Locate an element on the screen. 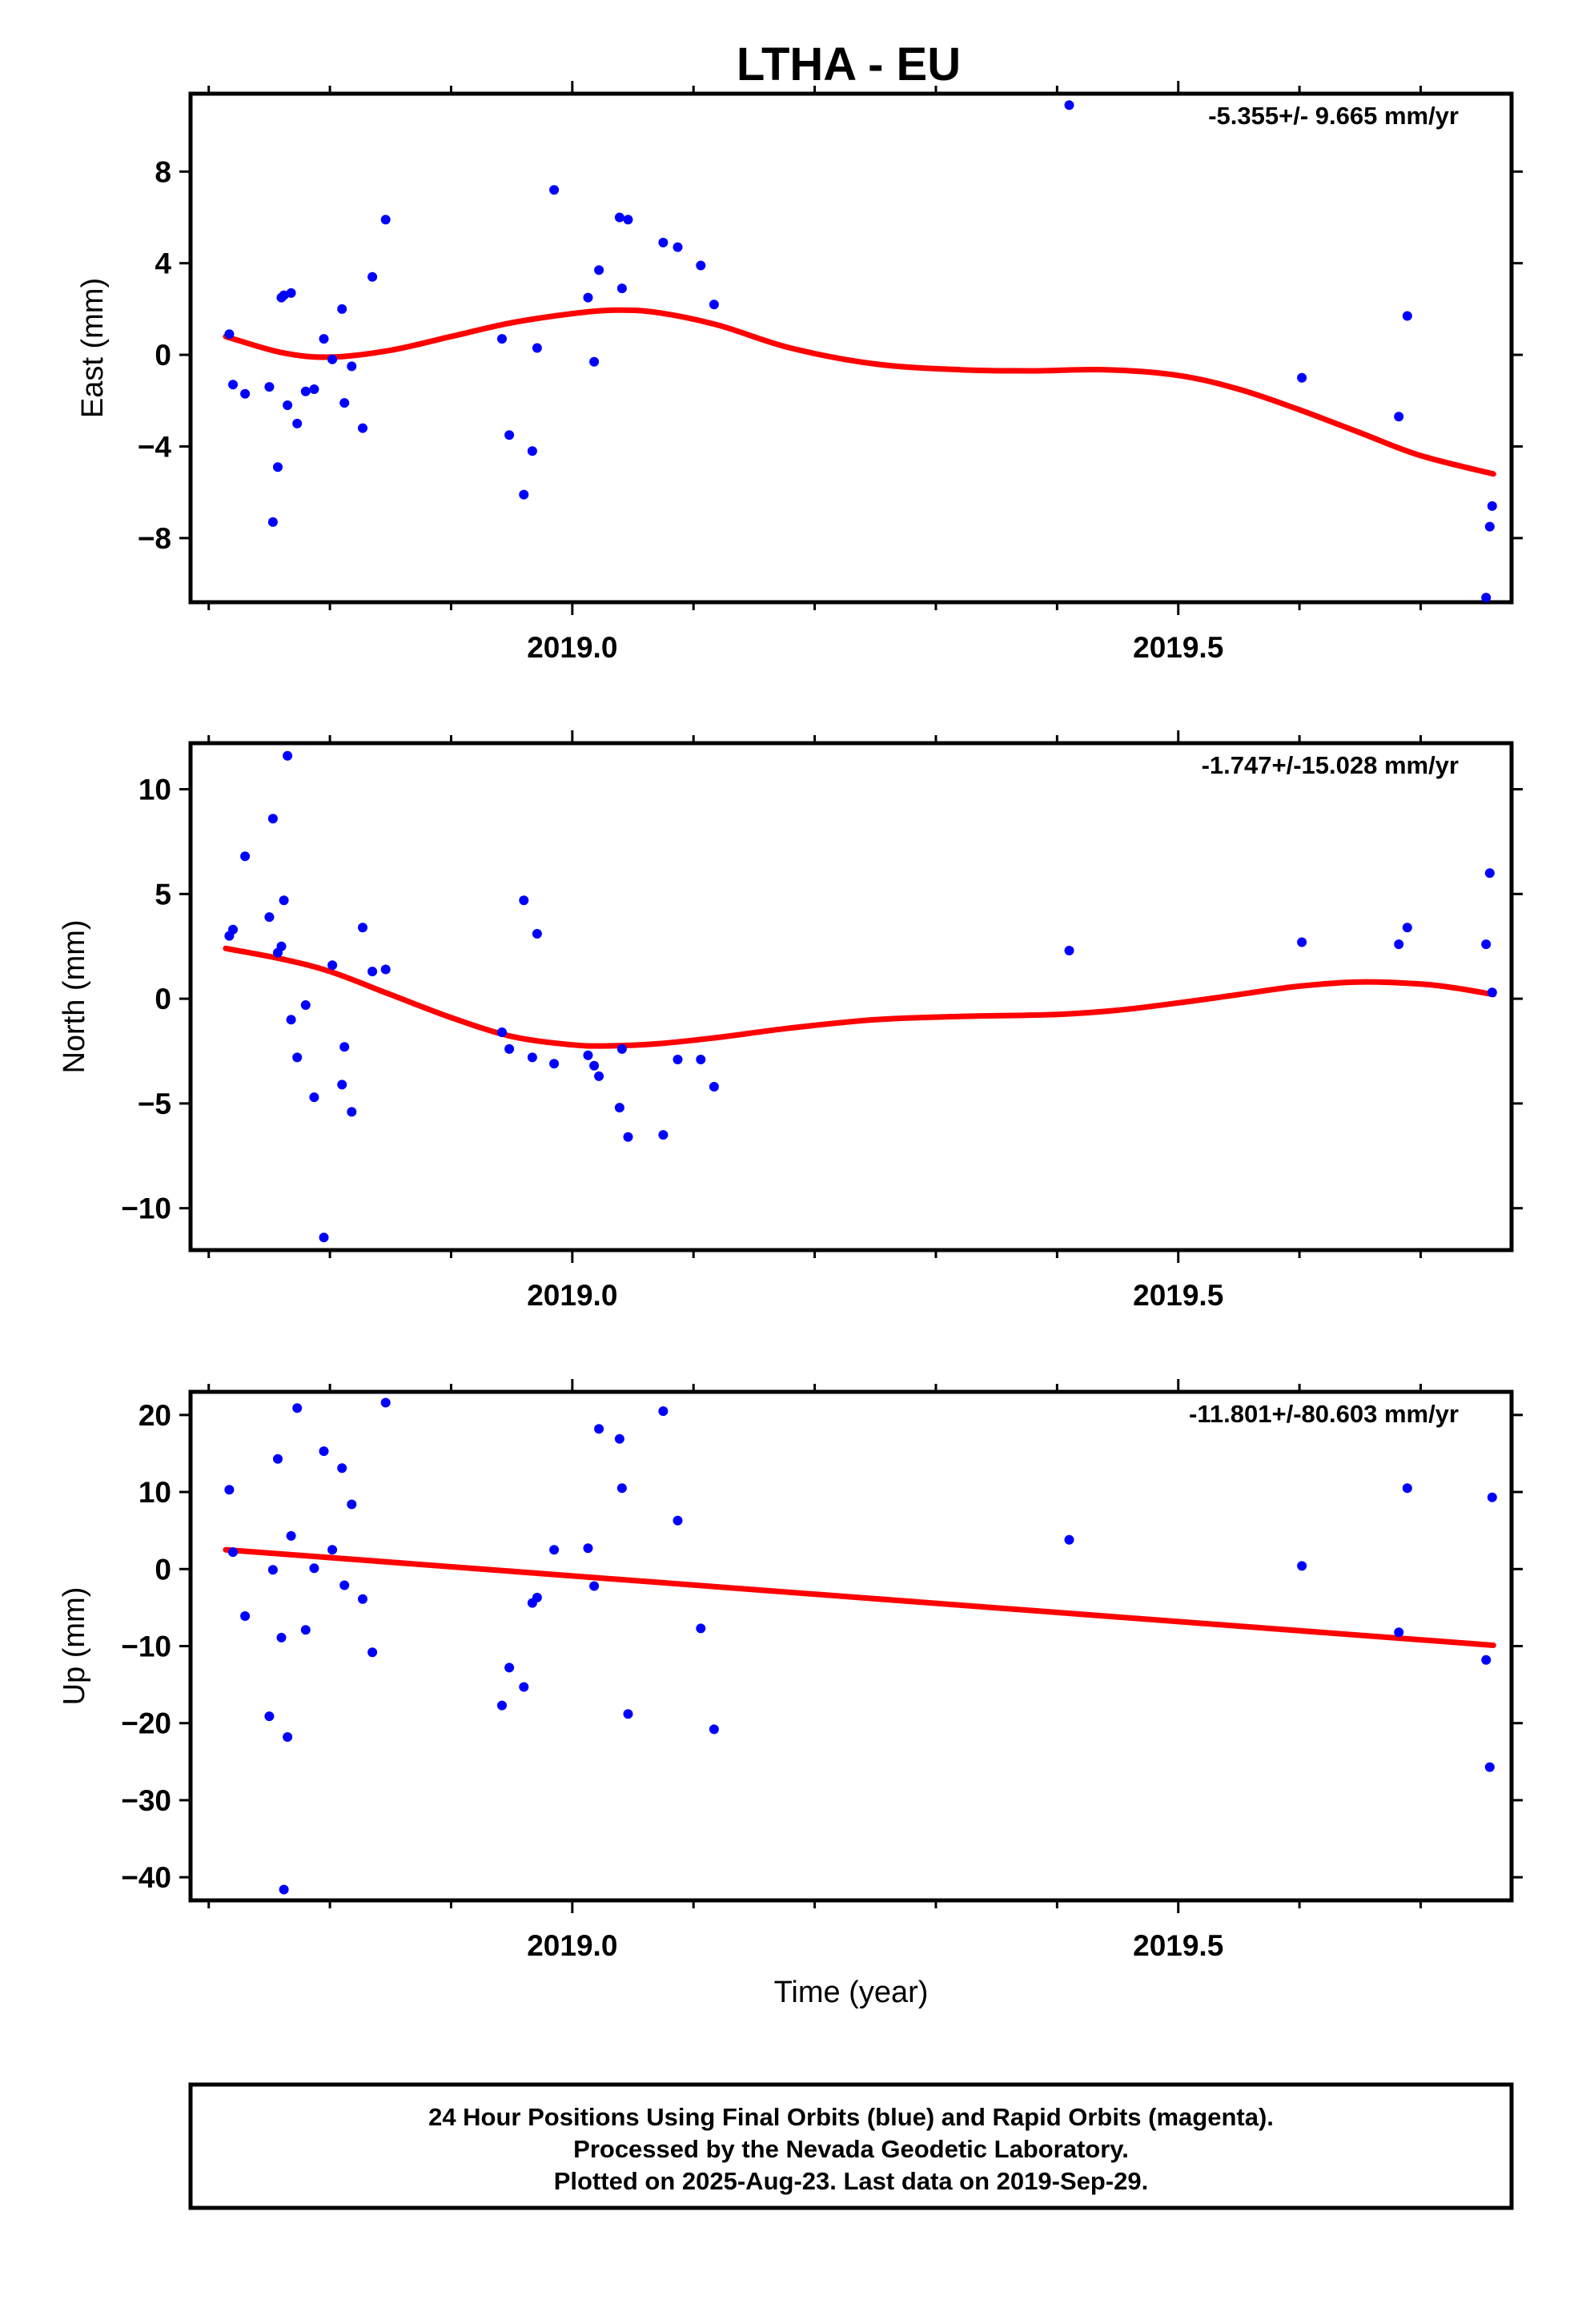 This screenshot has height=2324, width=1582. up-fit-curve is located at coordinates (859, 1597).